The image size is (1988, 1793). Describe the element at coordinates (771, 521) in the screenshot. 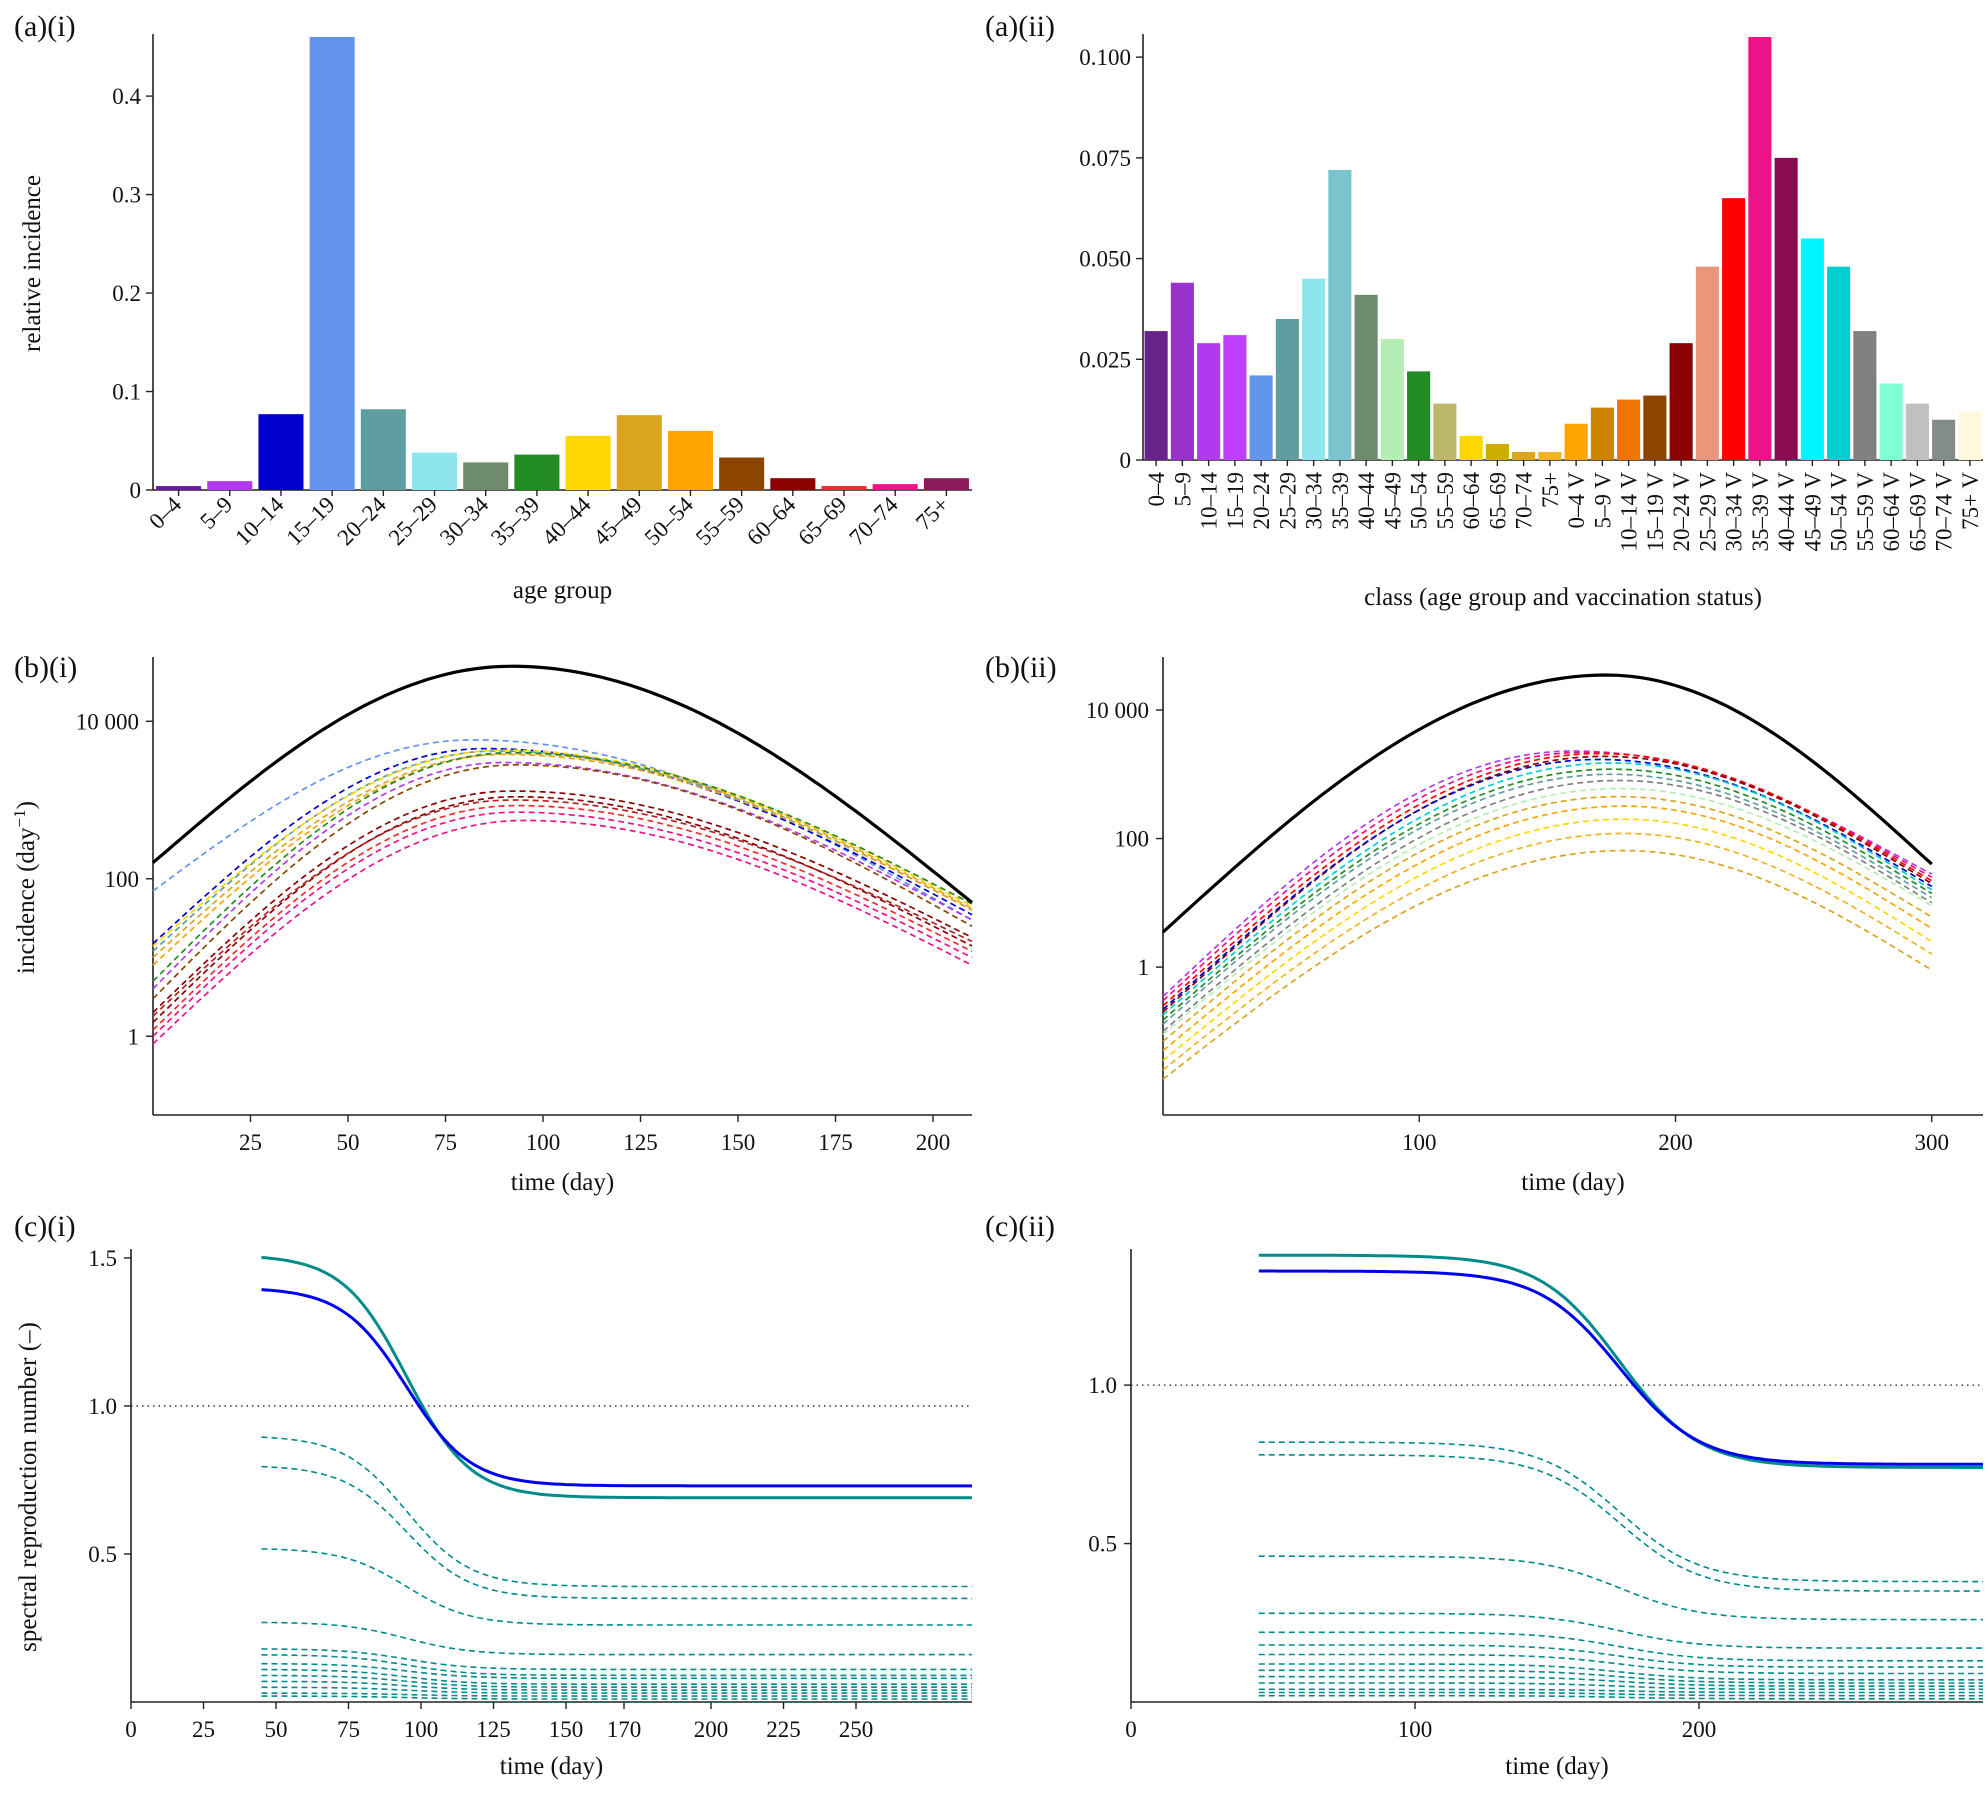

I see `a_i-xtick-label: 60–64` at that location.